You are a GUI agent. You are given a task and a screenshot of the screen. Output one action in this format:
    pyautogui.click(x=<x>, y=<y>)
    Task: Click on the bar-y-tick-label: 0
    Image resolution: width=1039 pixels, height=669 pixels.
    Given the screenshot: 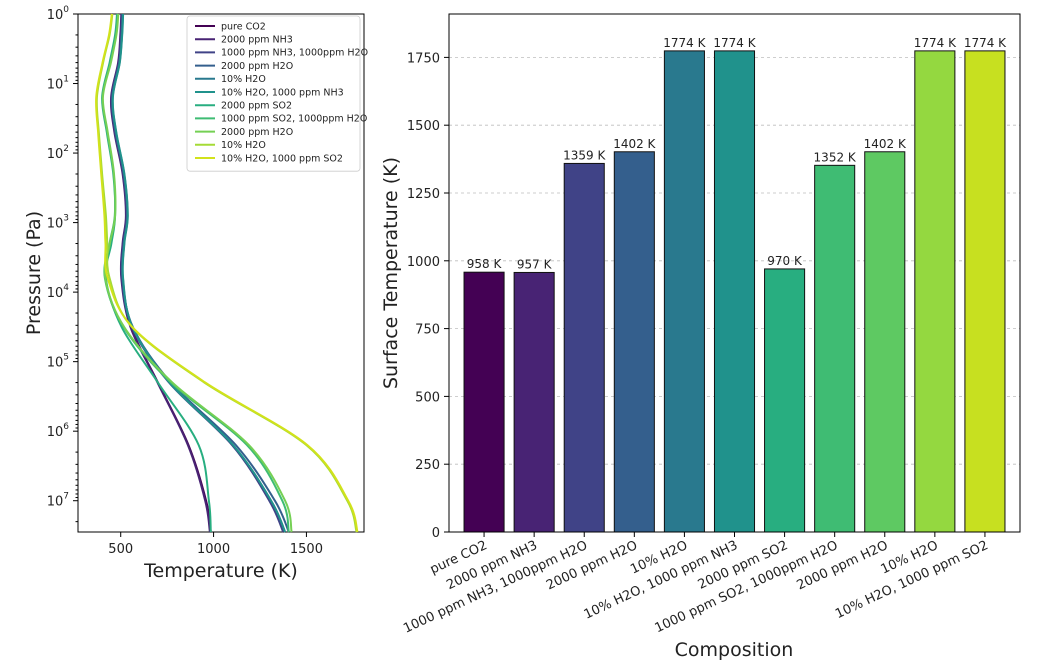 What is the action you would take?
    pyautogui.click(x=436, y=533)
    